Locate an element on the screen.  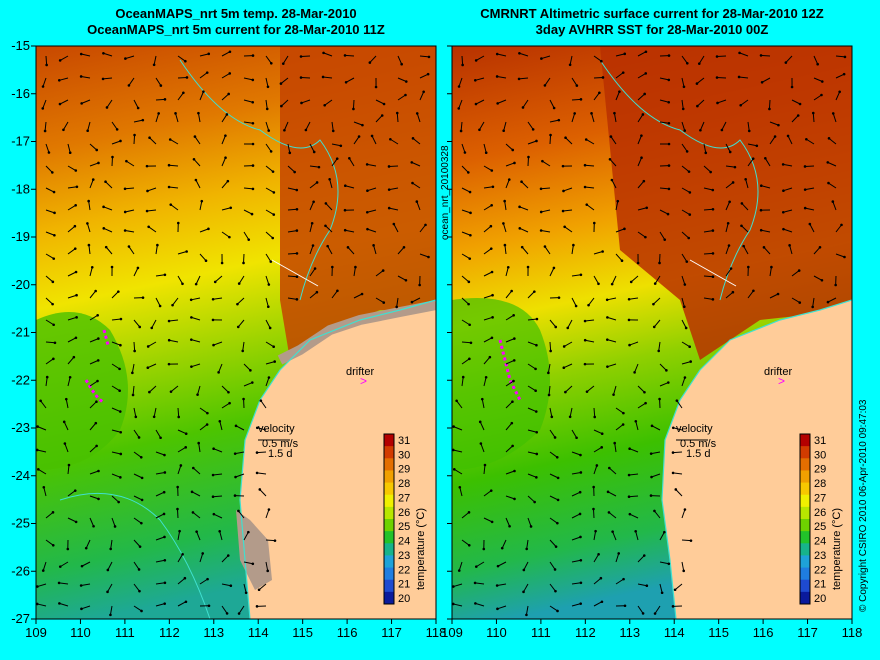
colorbar-tick-label: 25 is located at coordinates (404, 527).